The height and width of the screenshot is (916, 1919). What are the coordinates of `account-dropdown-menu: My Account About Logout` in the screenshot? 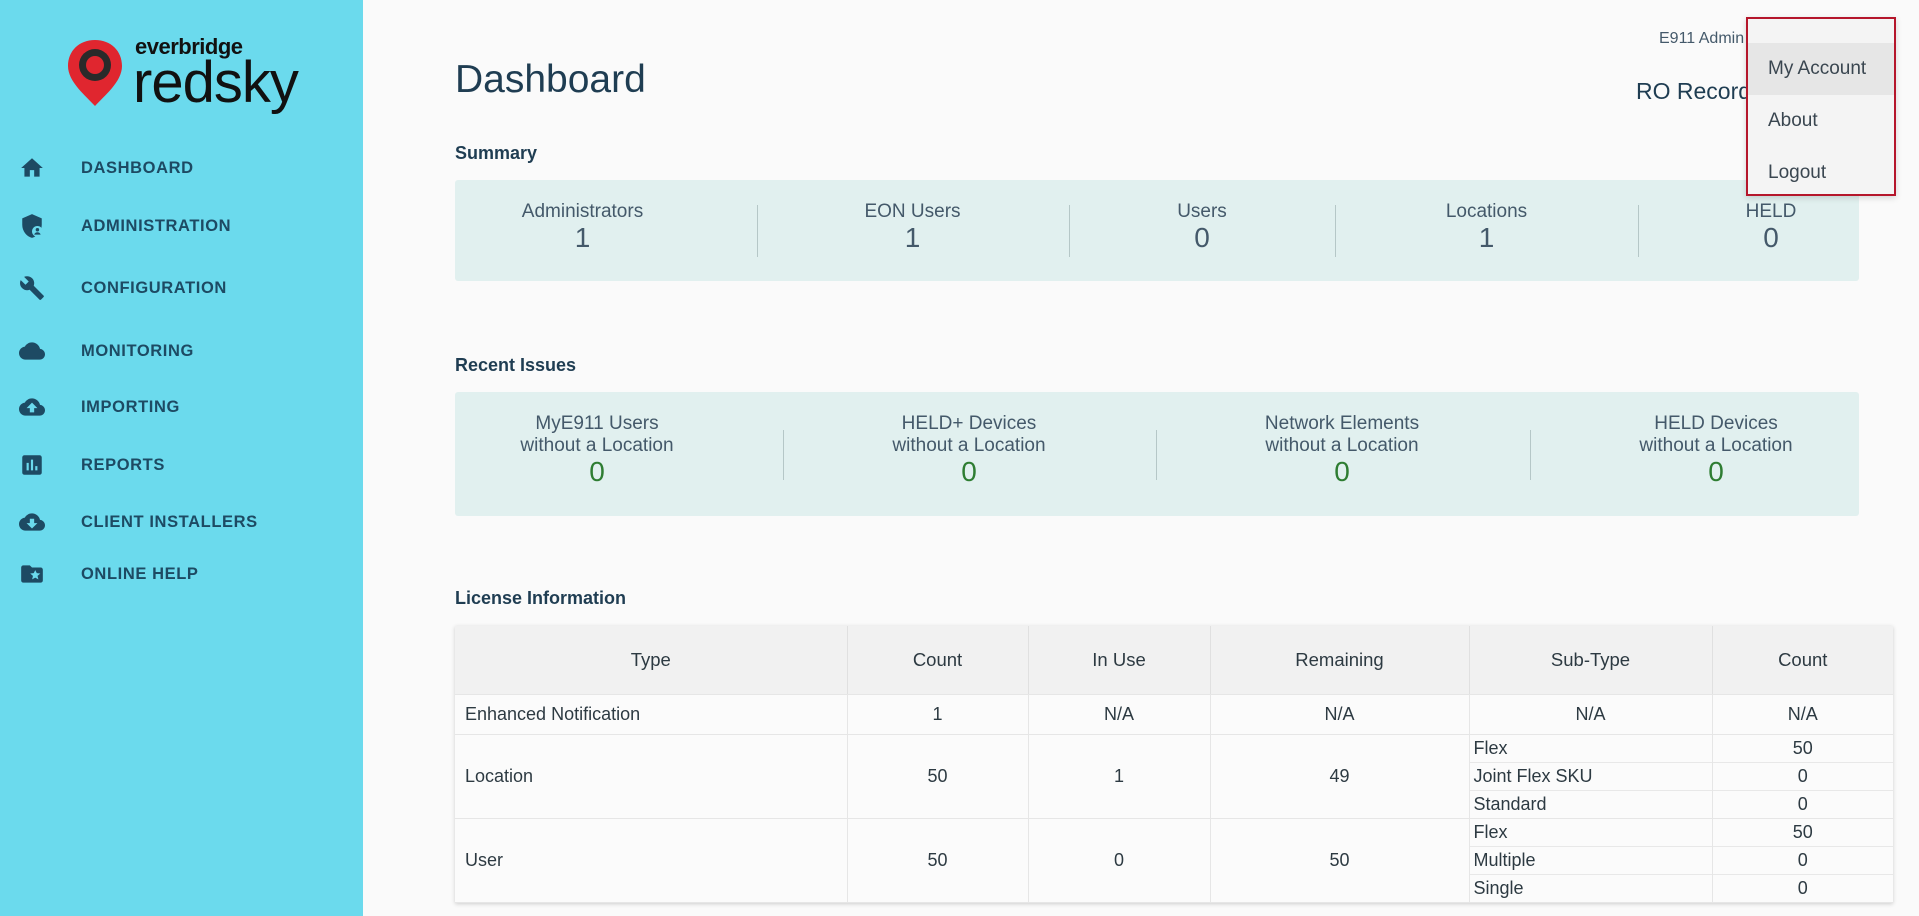 It's located at (1821, 106).